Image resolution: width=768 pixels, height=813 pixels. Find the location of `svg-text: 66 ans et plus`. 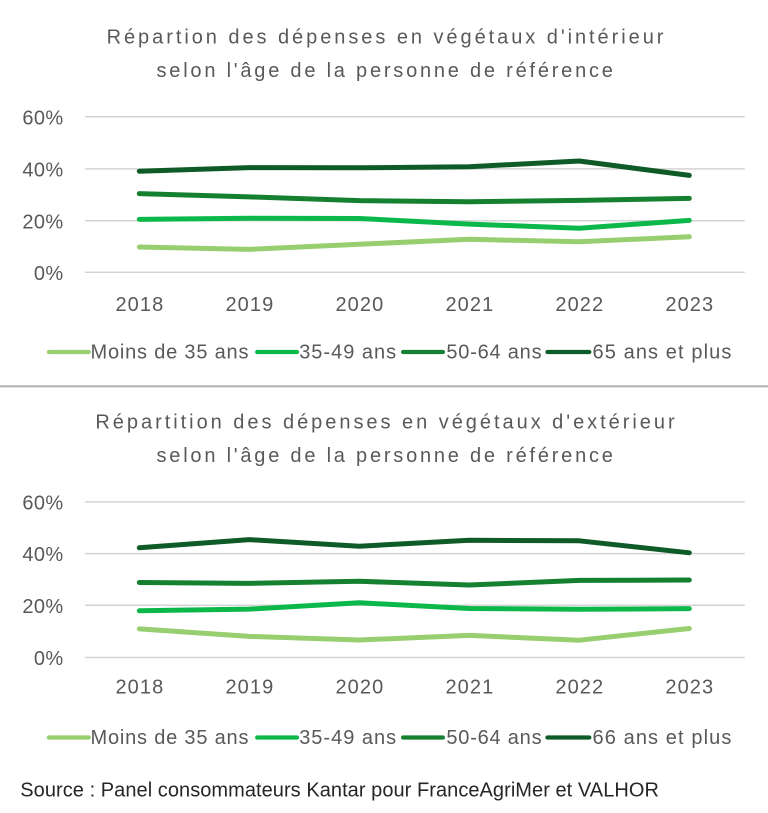

svg-text: 66 ans et plus is located at coordinates (663, 738).